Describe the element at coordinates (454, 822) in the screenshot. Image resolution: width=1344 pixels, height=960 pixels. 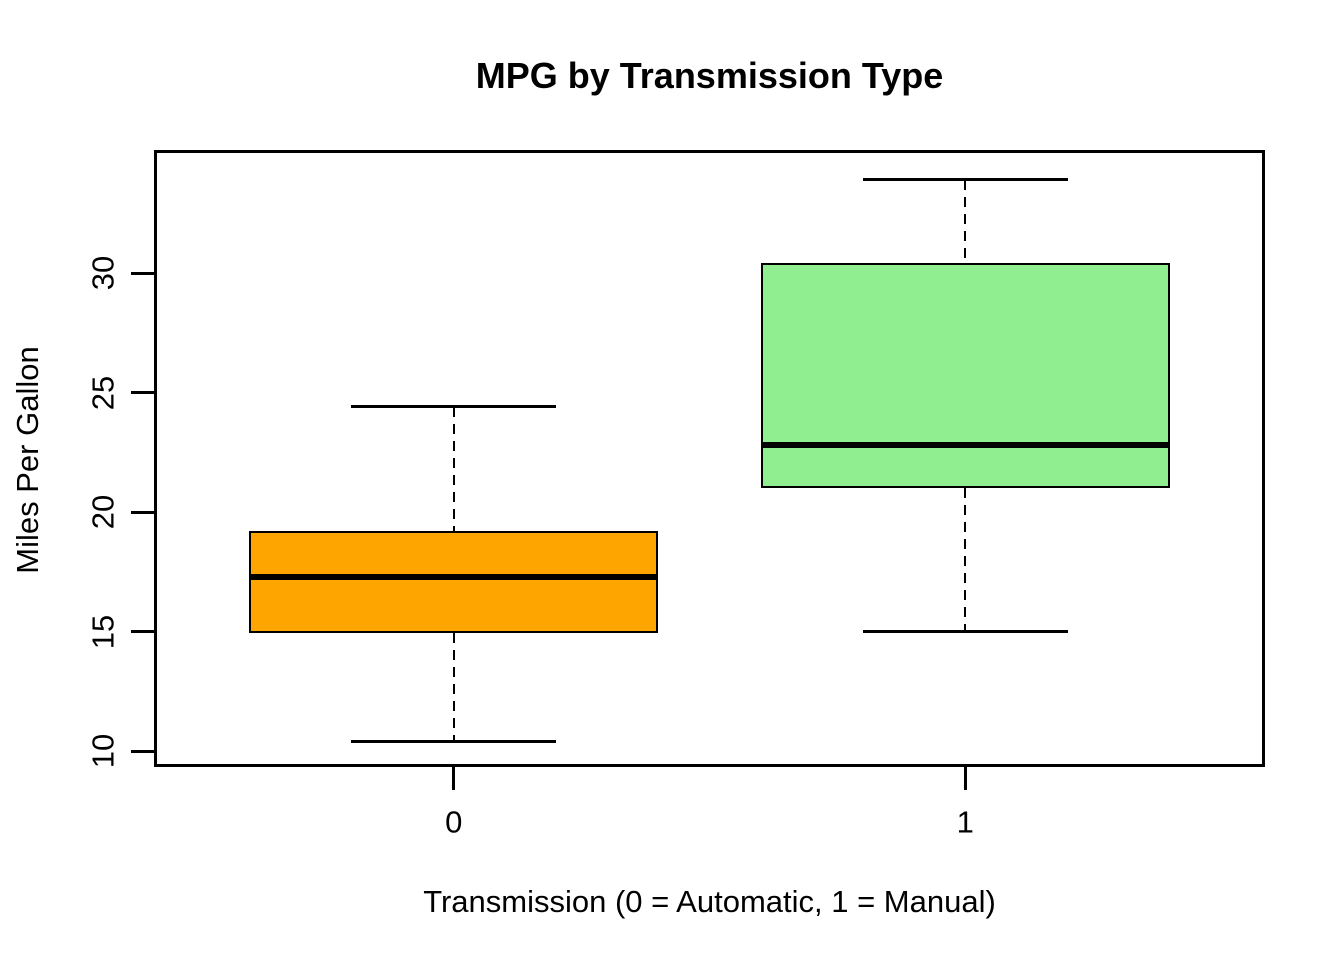
I see `x-tick-label: 0` at that location.